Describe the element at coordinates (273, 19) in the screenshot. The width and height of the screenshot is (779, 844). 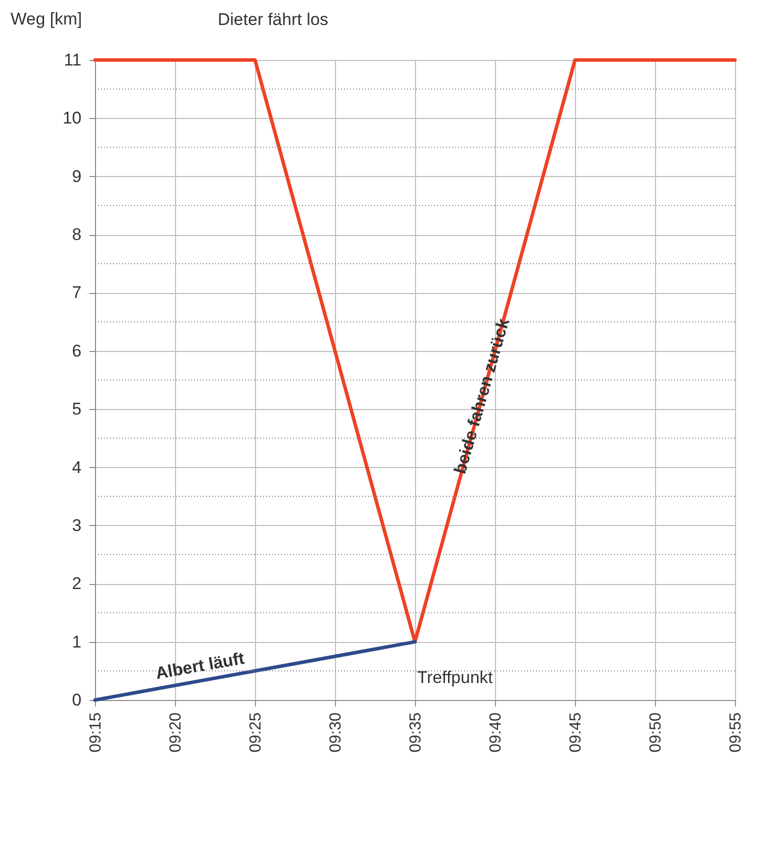
I see `annotation: Dieter fährt los` at that location.